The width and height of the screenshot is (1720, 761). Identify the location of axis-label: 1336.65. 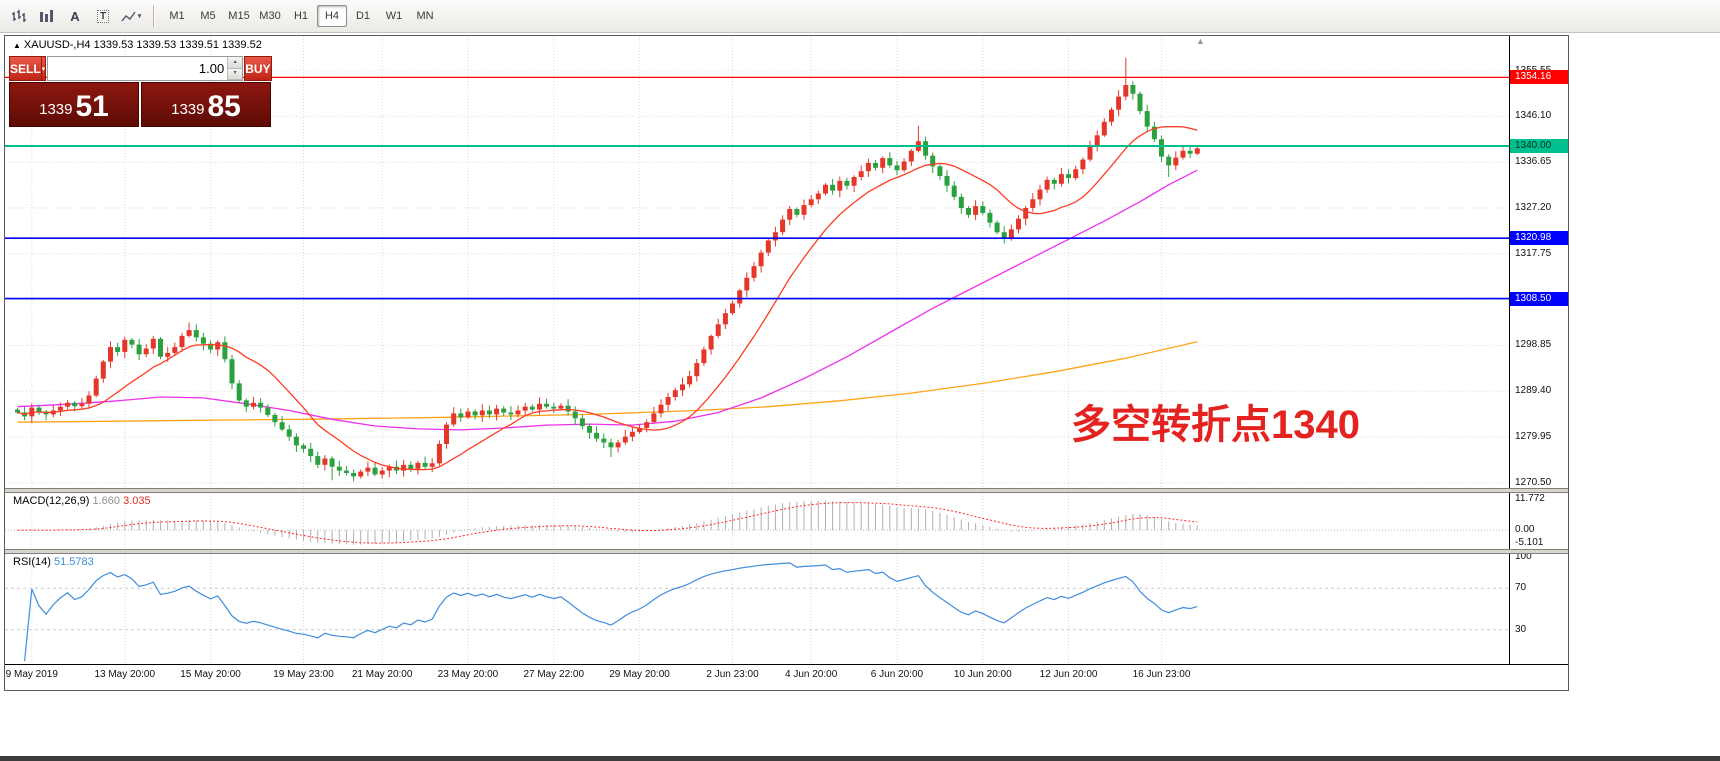
(1533, 162).